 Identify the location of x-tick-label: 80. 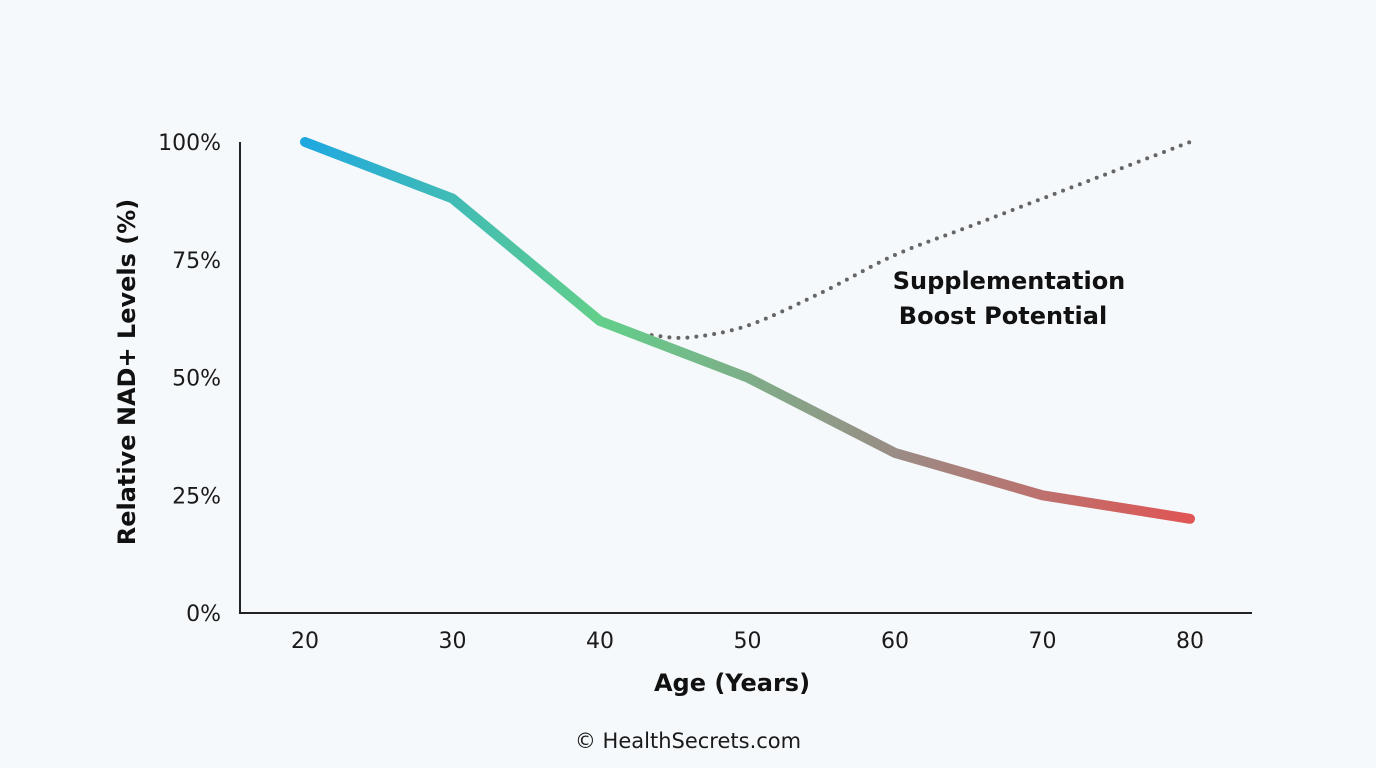
(1190, 641).